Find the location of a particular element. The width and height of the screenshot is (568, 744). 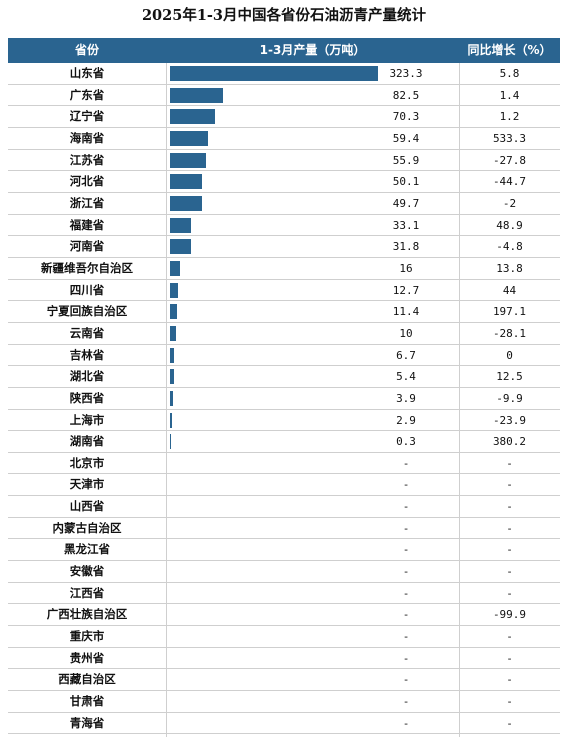

province-cell: 云南省 is located at coordinates (87, 332).